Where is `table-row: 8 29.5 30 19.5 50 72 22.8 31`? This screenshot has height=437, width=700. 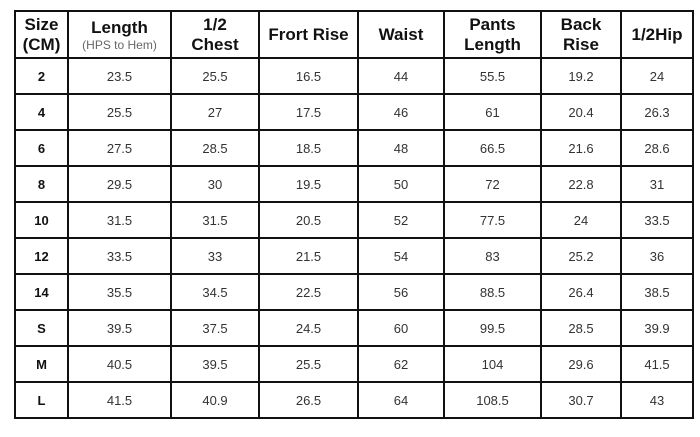
table-row: 8 29.5 30 19.5 50 72 22.8 31 is located at coordinates (354, 184).